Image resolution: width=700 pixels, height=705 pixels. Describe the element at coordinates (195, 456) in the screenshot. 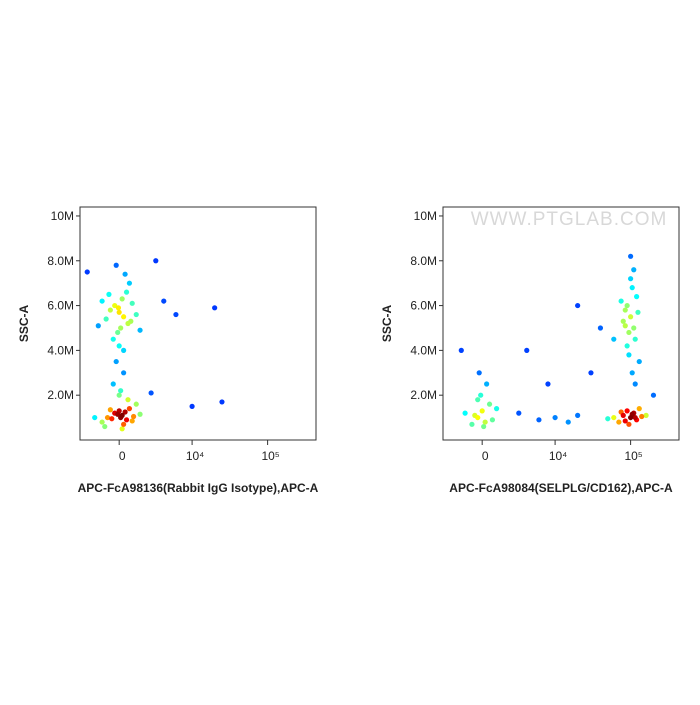

I see `x-tick-label: 10⁴` at that location.